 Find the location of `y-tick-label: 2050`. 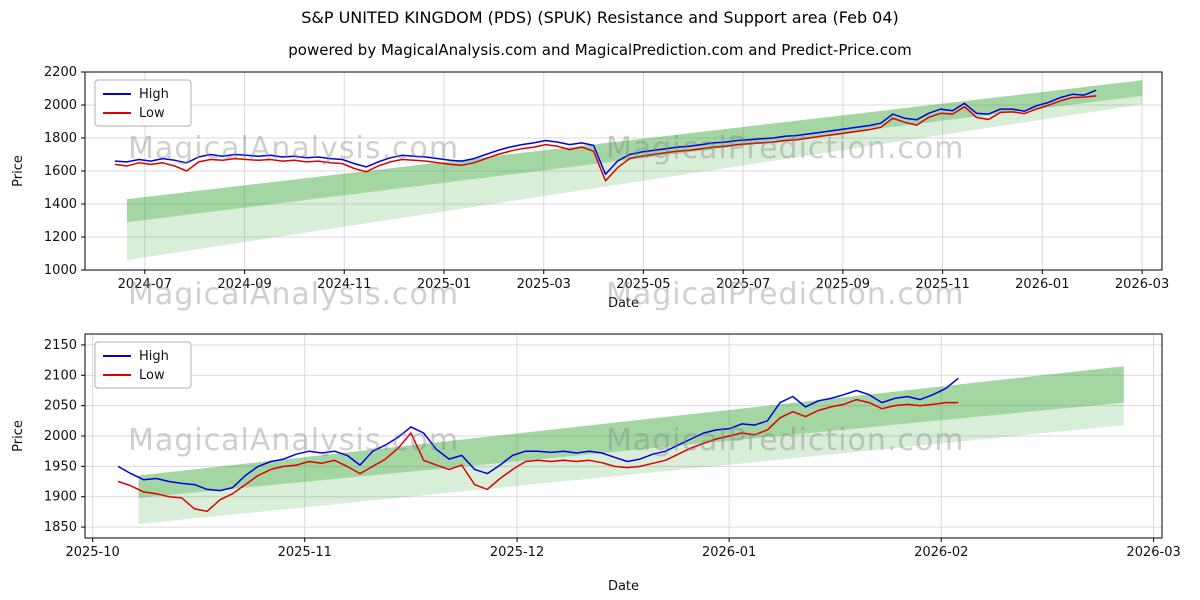

y-tick-label: 2050 is located at coordinates (60, 406).